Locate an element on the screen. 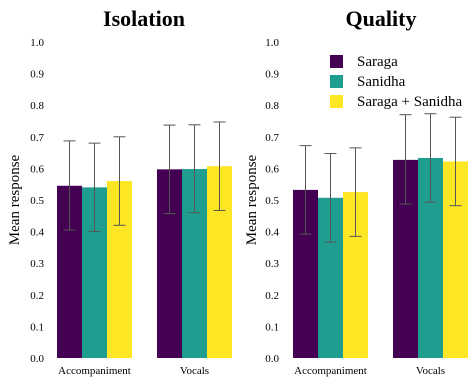  legend-item: Sanidha is located at coordinates (368, 82).